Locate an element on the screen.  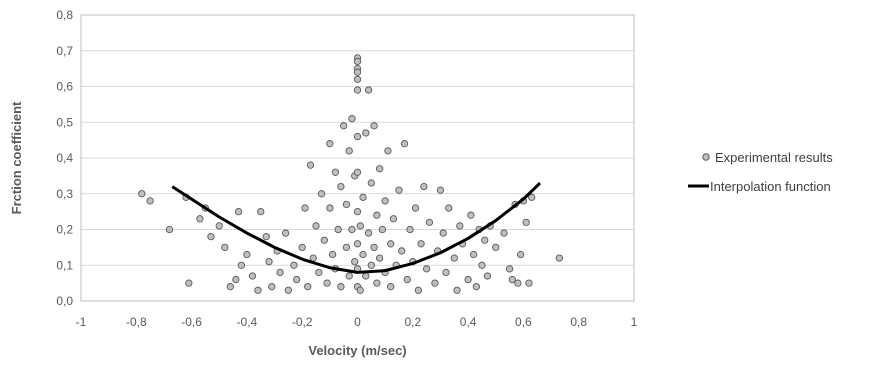
x-tick-label: -1 is located at coordinates (81, 322).